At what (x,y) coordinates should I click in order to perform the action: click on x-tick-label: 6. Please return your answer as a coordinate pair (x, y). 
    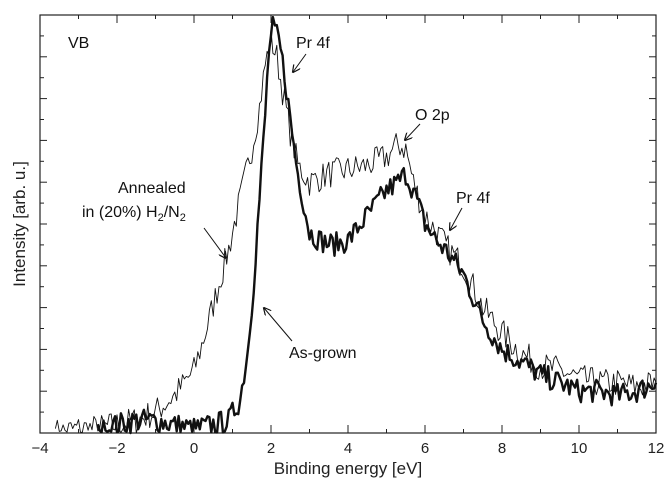
    Looking at the image, I should click on (425, 448).